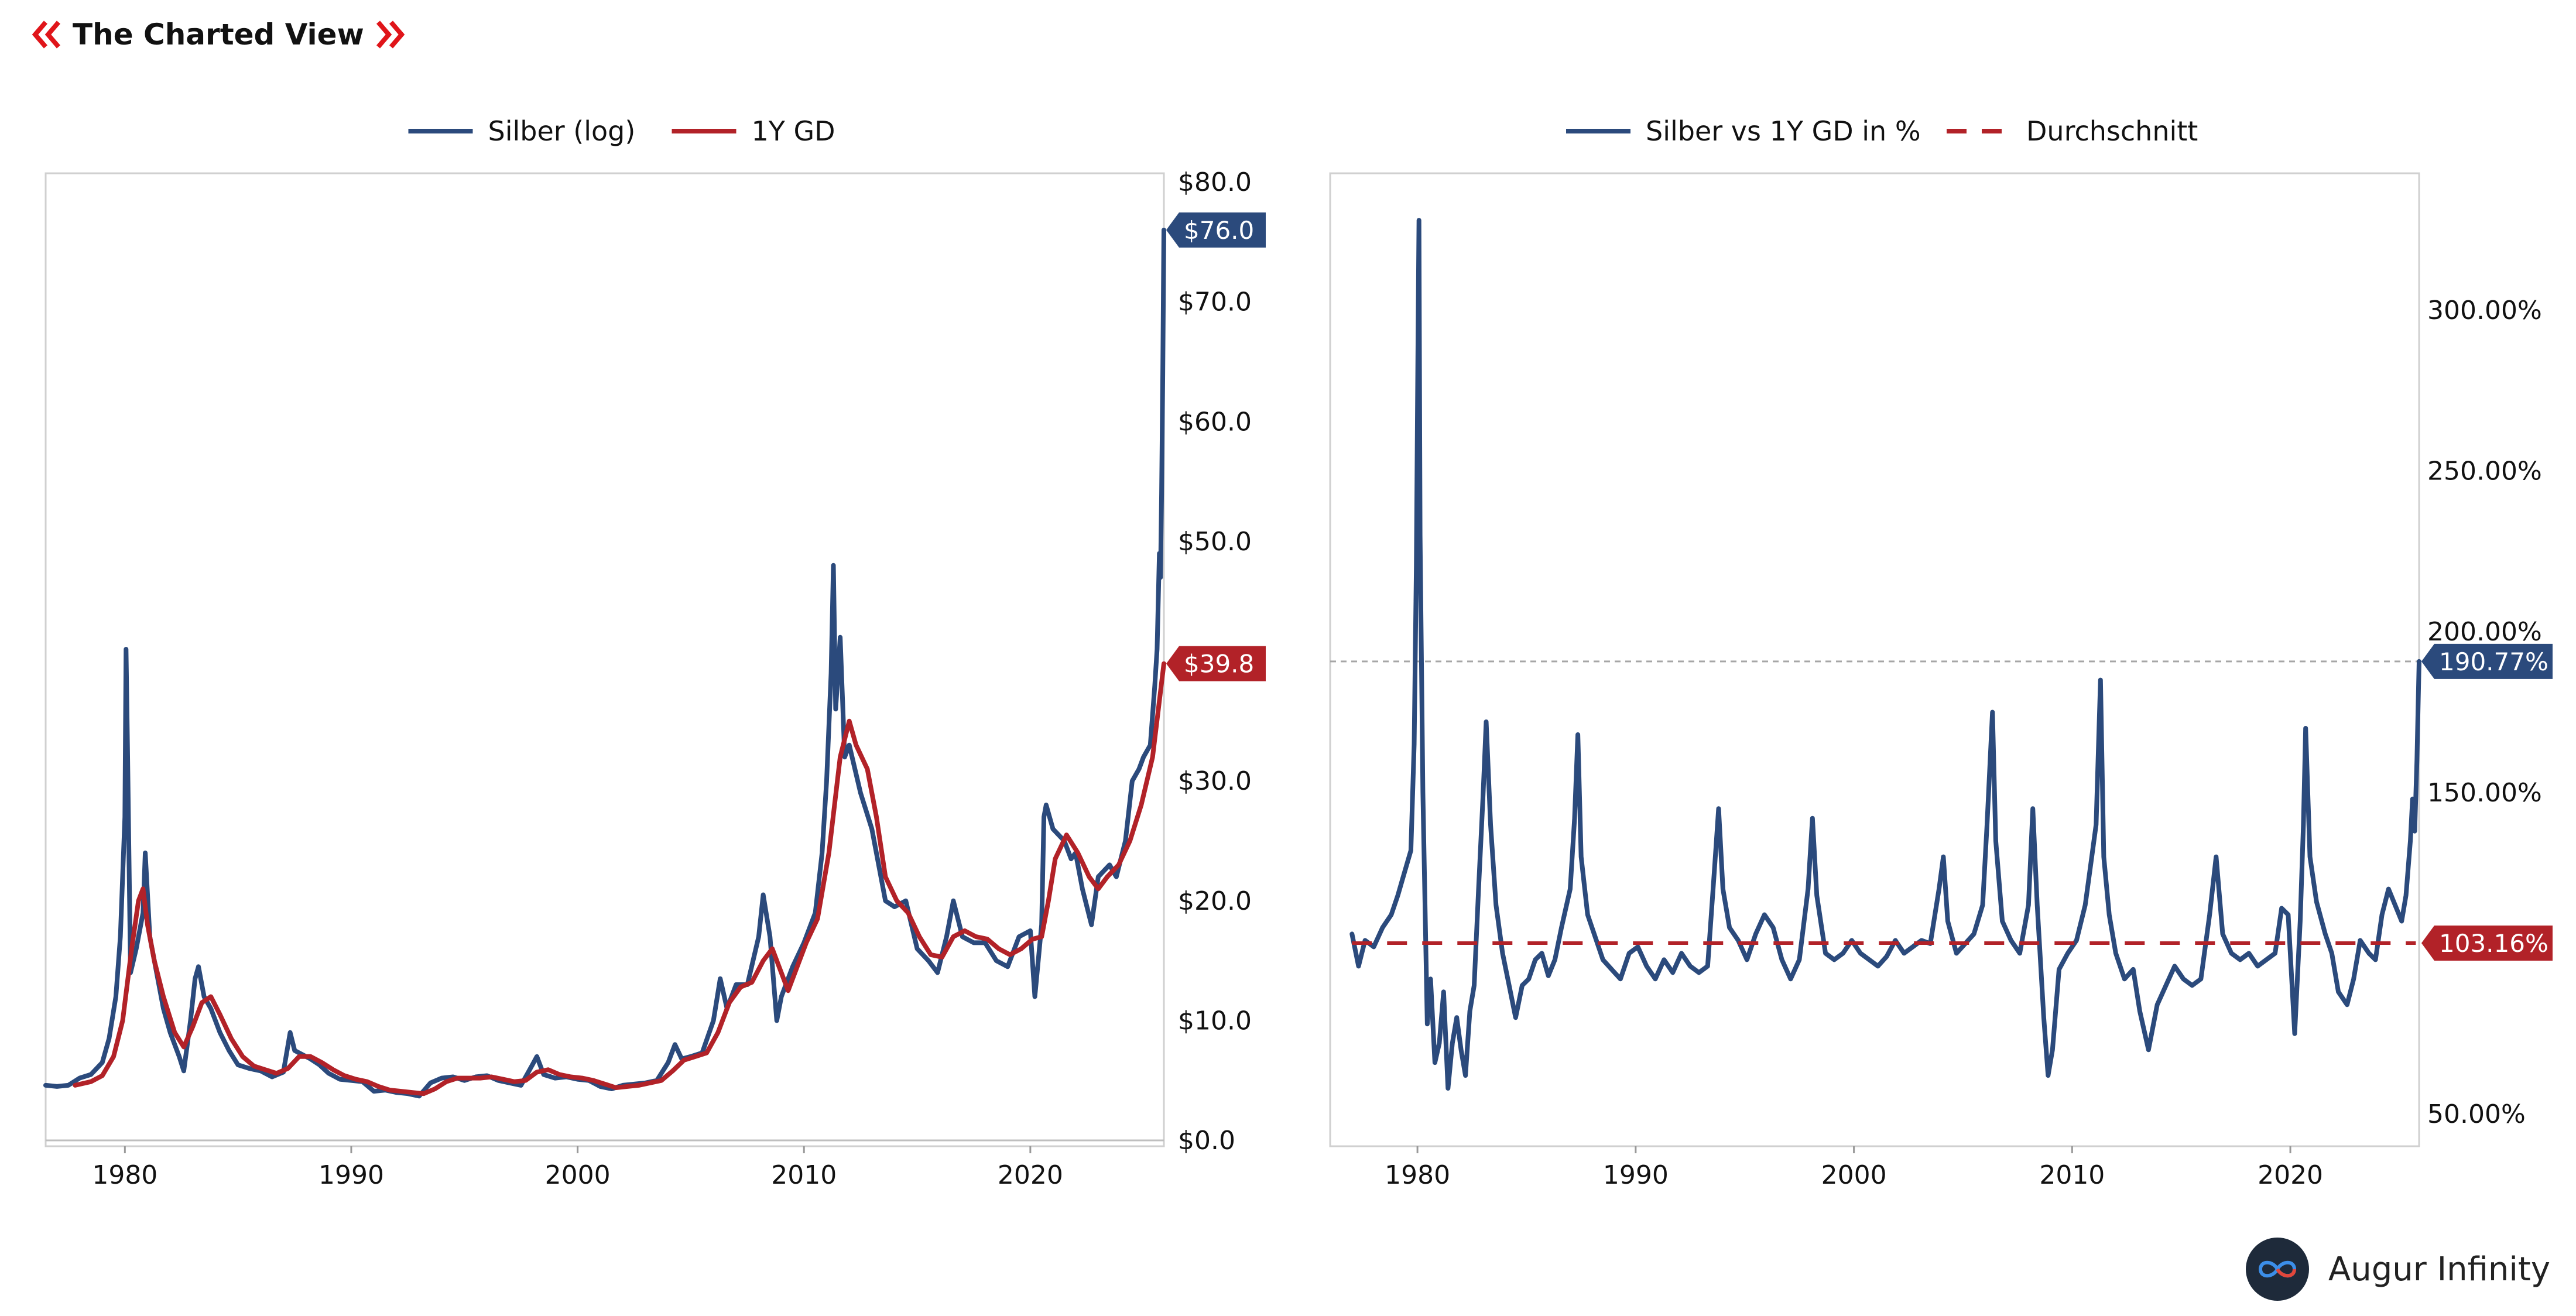 The height and width of the screenshot is (1316, 2576). Describe the element at coordinates (1215, 422) in the screenshot. I see `chart-1-y-tick-label: $60.0` at that location.